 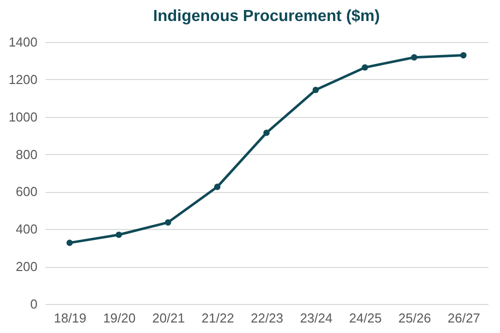 I want to click on x-tick-label: 19/20, so click(x=119, y=318).